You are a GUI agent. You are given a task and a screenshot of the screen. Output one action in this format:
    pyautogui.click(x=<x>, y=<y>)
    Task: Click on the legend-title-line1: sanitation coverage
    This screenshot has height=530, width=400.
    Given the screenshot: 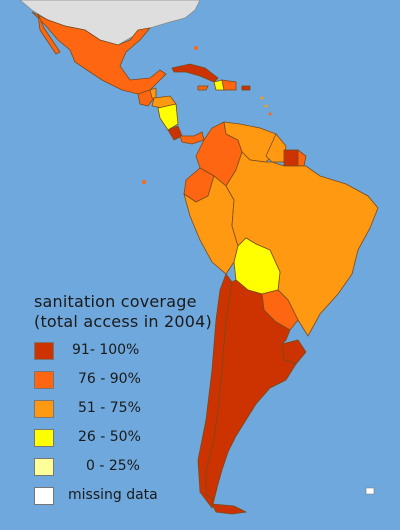 What is the action you would take?
    pyautogui.click(x=115, y=301)
    